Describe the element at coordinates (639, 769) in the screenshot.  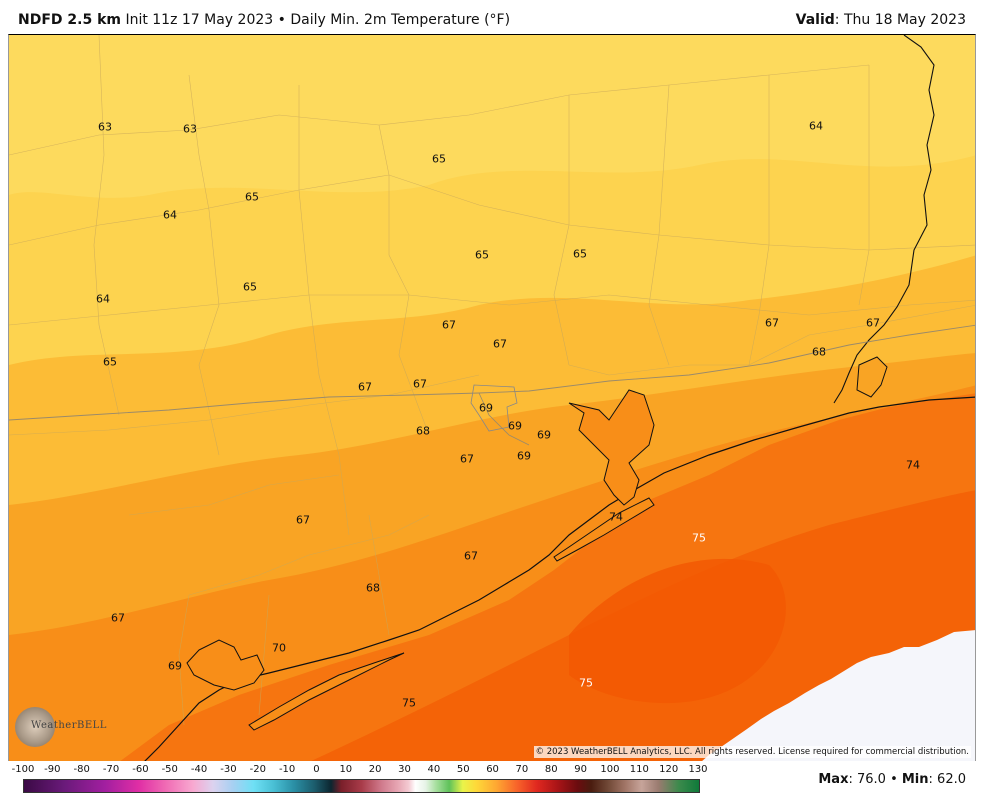
I see `legend-tick-label: 110` at that location.